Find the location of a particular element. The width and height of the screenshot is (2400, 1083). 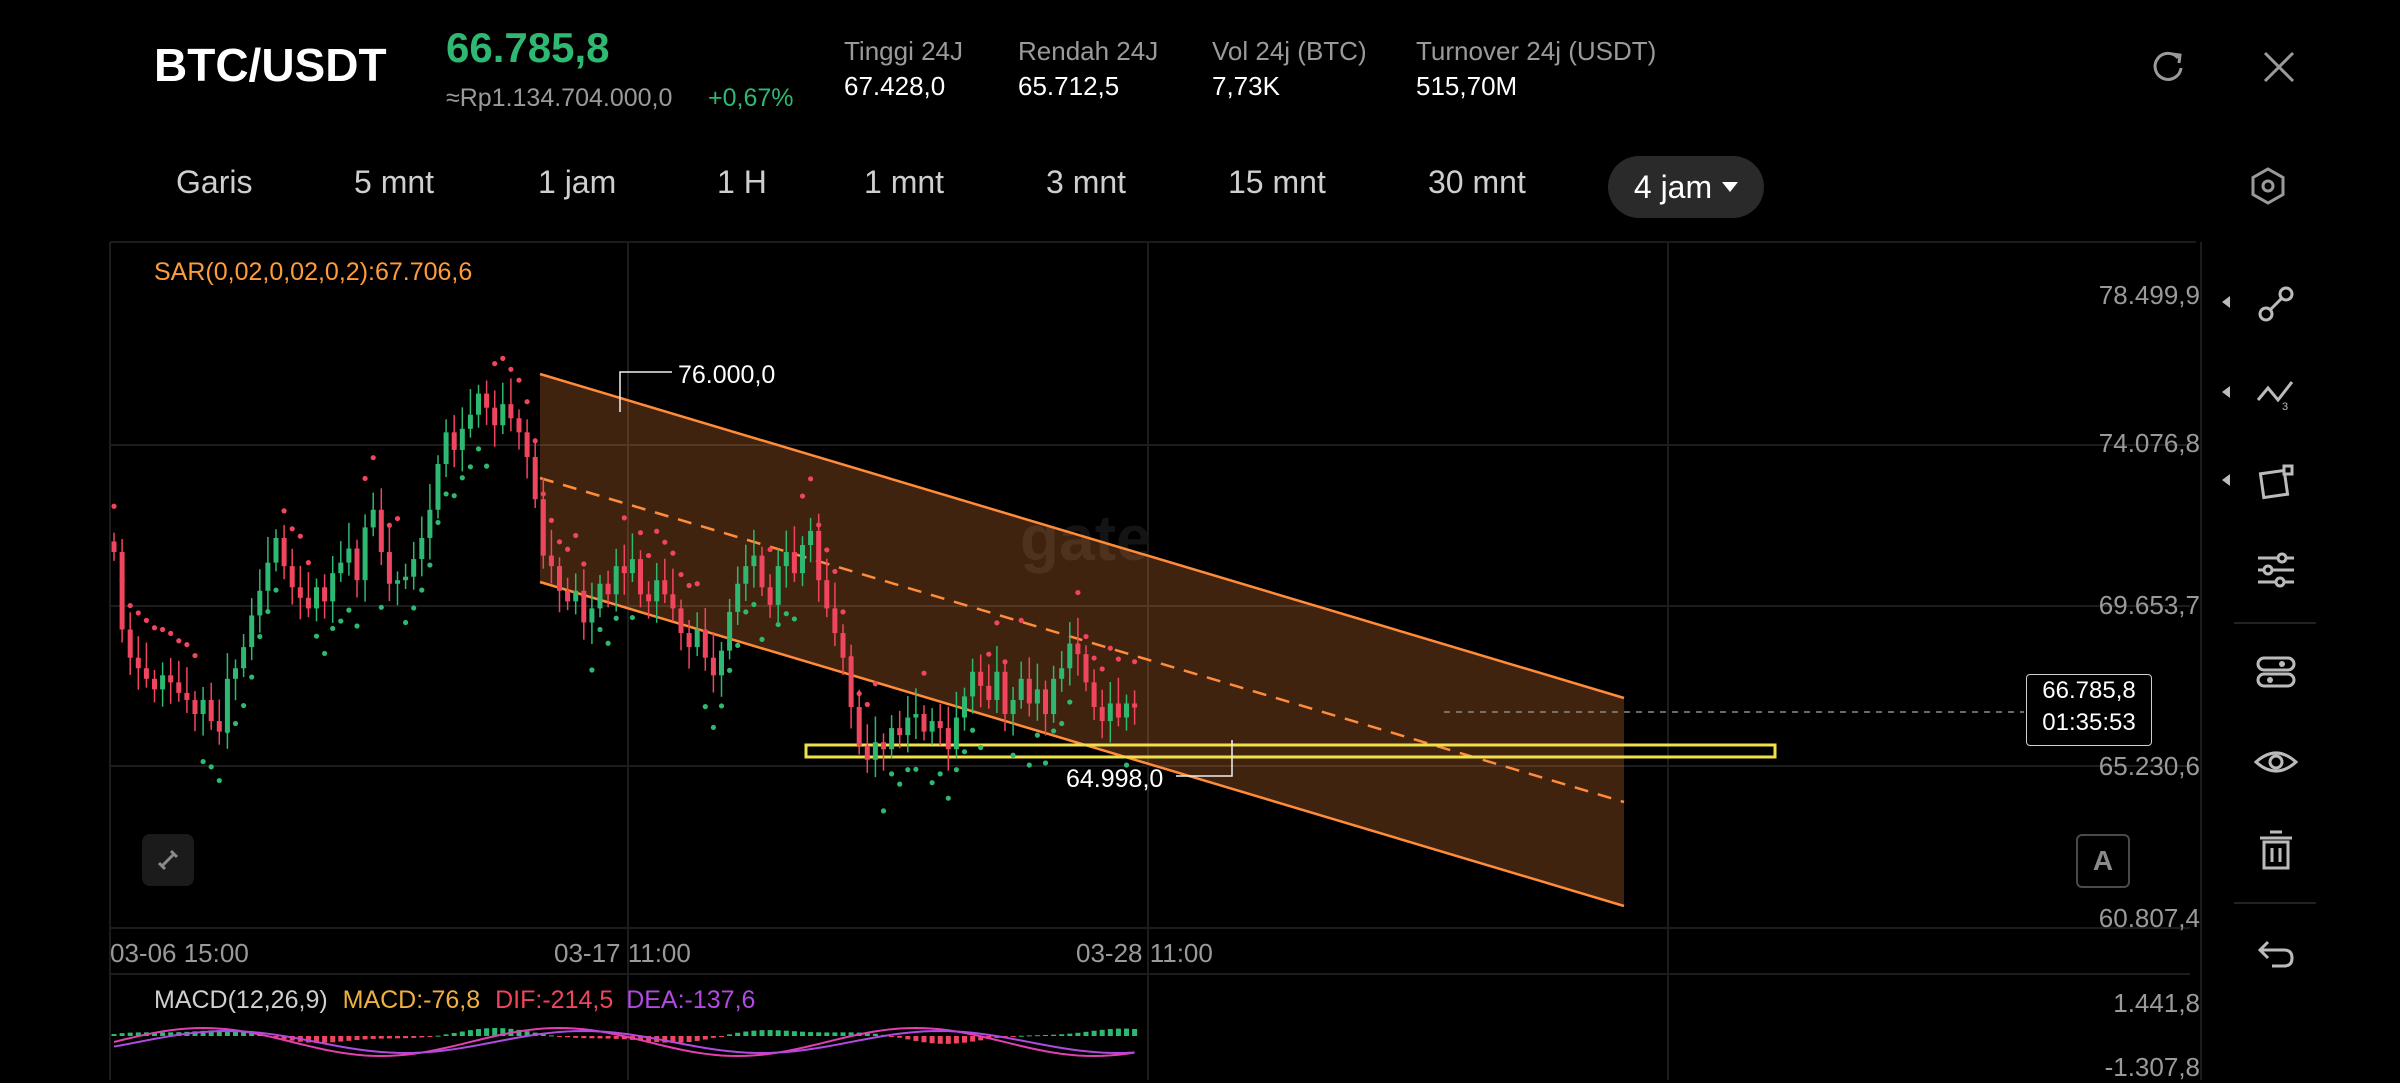

tab-15-mnt: 15 mnt is located at coordinates (1277, 182).